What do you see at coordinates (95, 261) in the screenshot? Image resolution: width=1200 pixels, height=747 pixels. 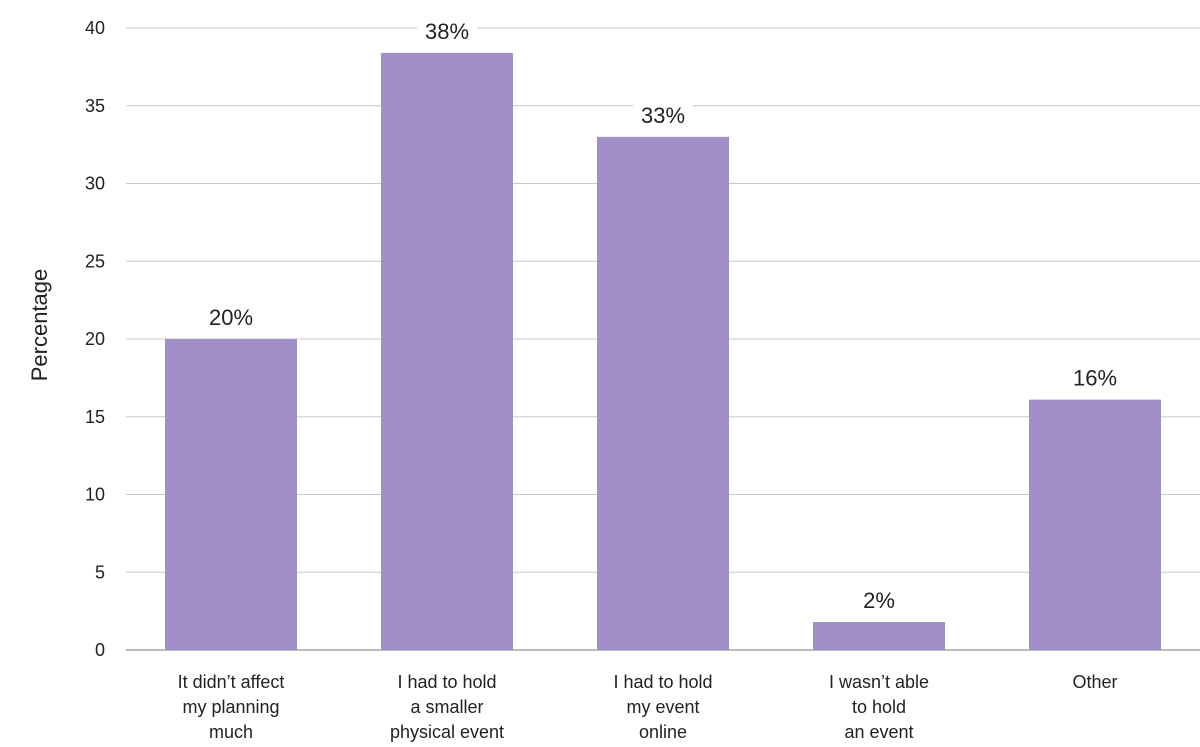 I see `y-tick-label: 25` at bounding box center [95, 261].